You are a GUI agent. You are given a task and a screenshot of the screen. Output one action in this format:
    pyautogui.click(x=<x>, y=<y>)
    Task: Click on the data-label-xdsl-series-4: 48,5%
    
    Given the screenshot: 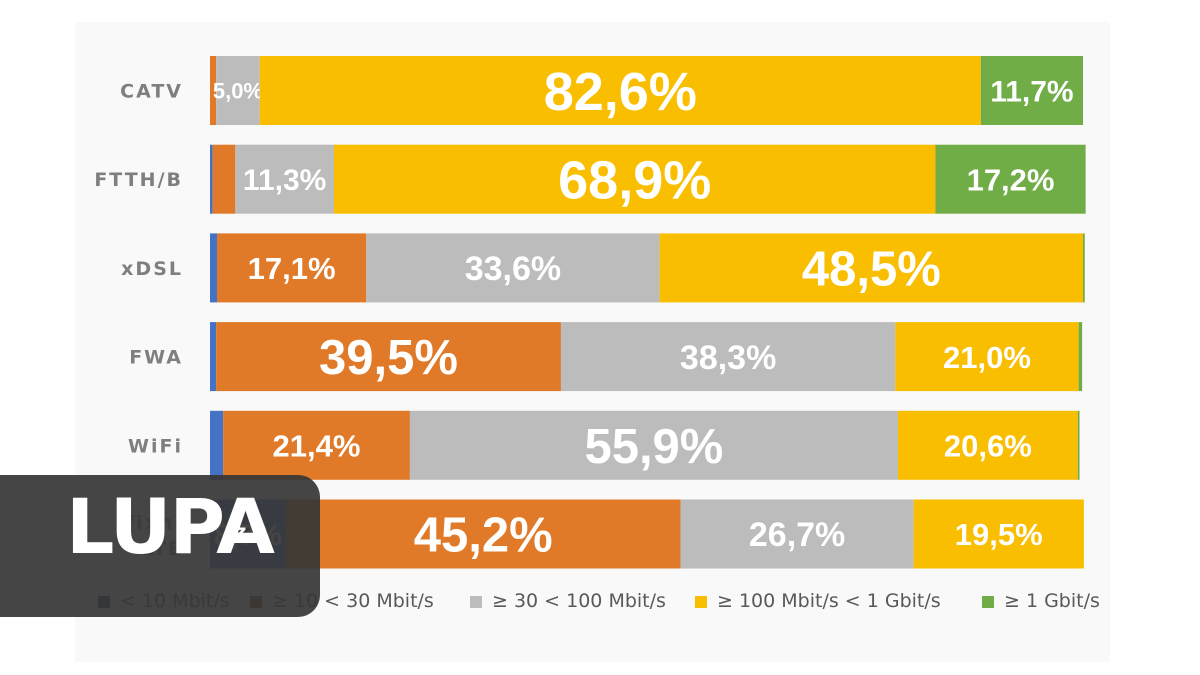 What is the action you would take?
    pyautogui.click(x=871, y=270)
    